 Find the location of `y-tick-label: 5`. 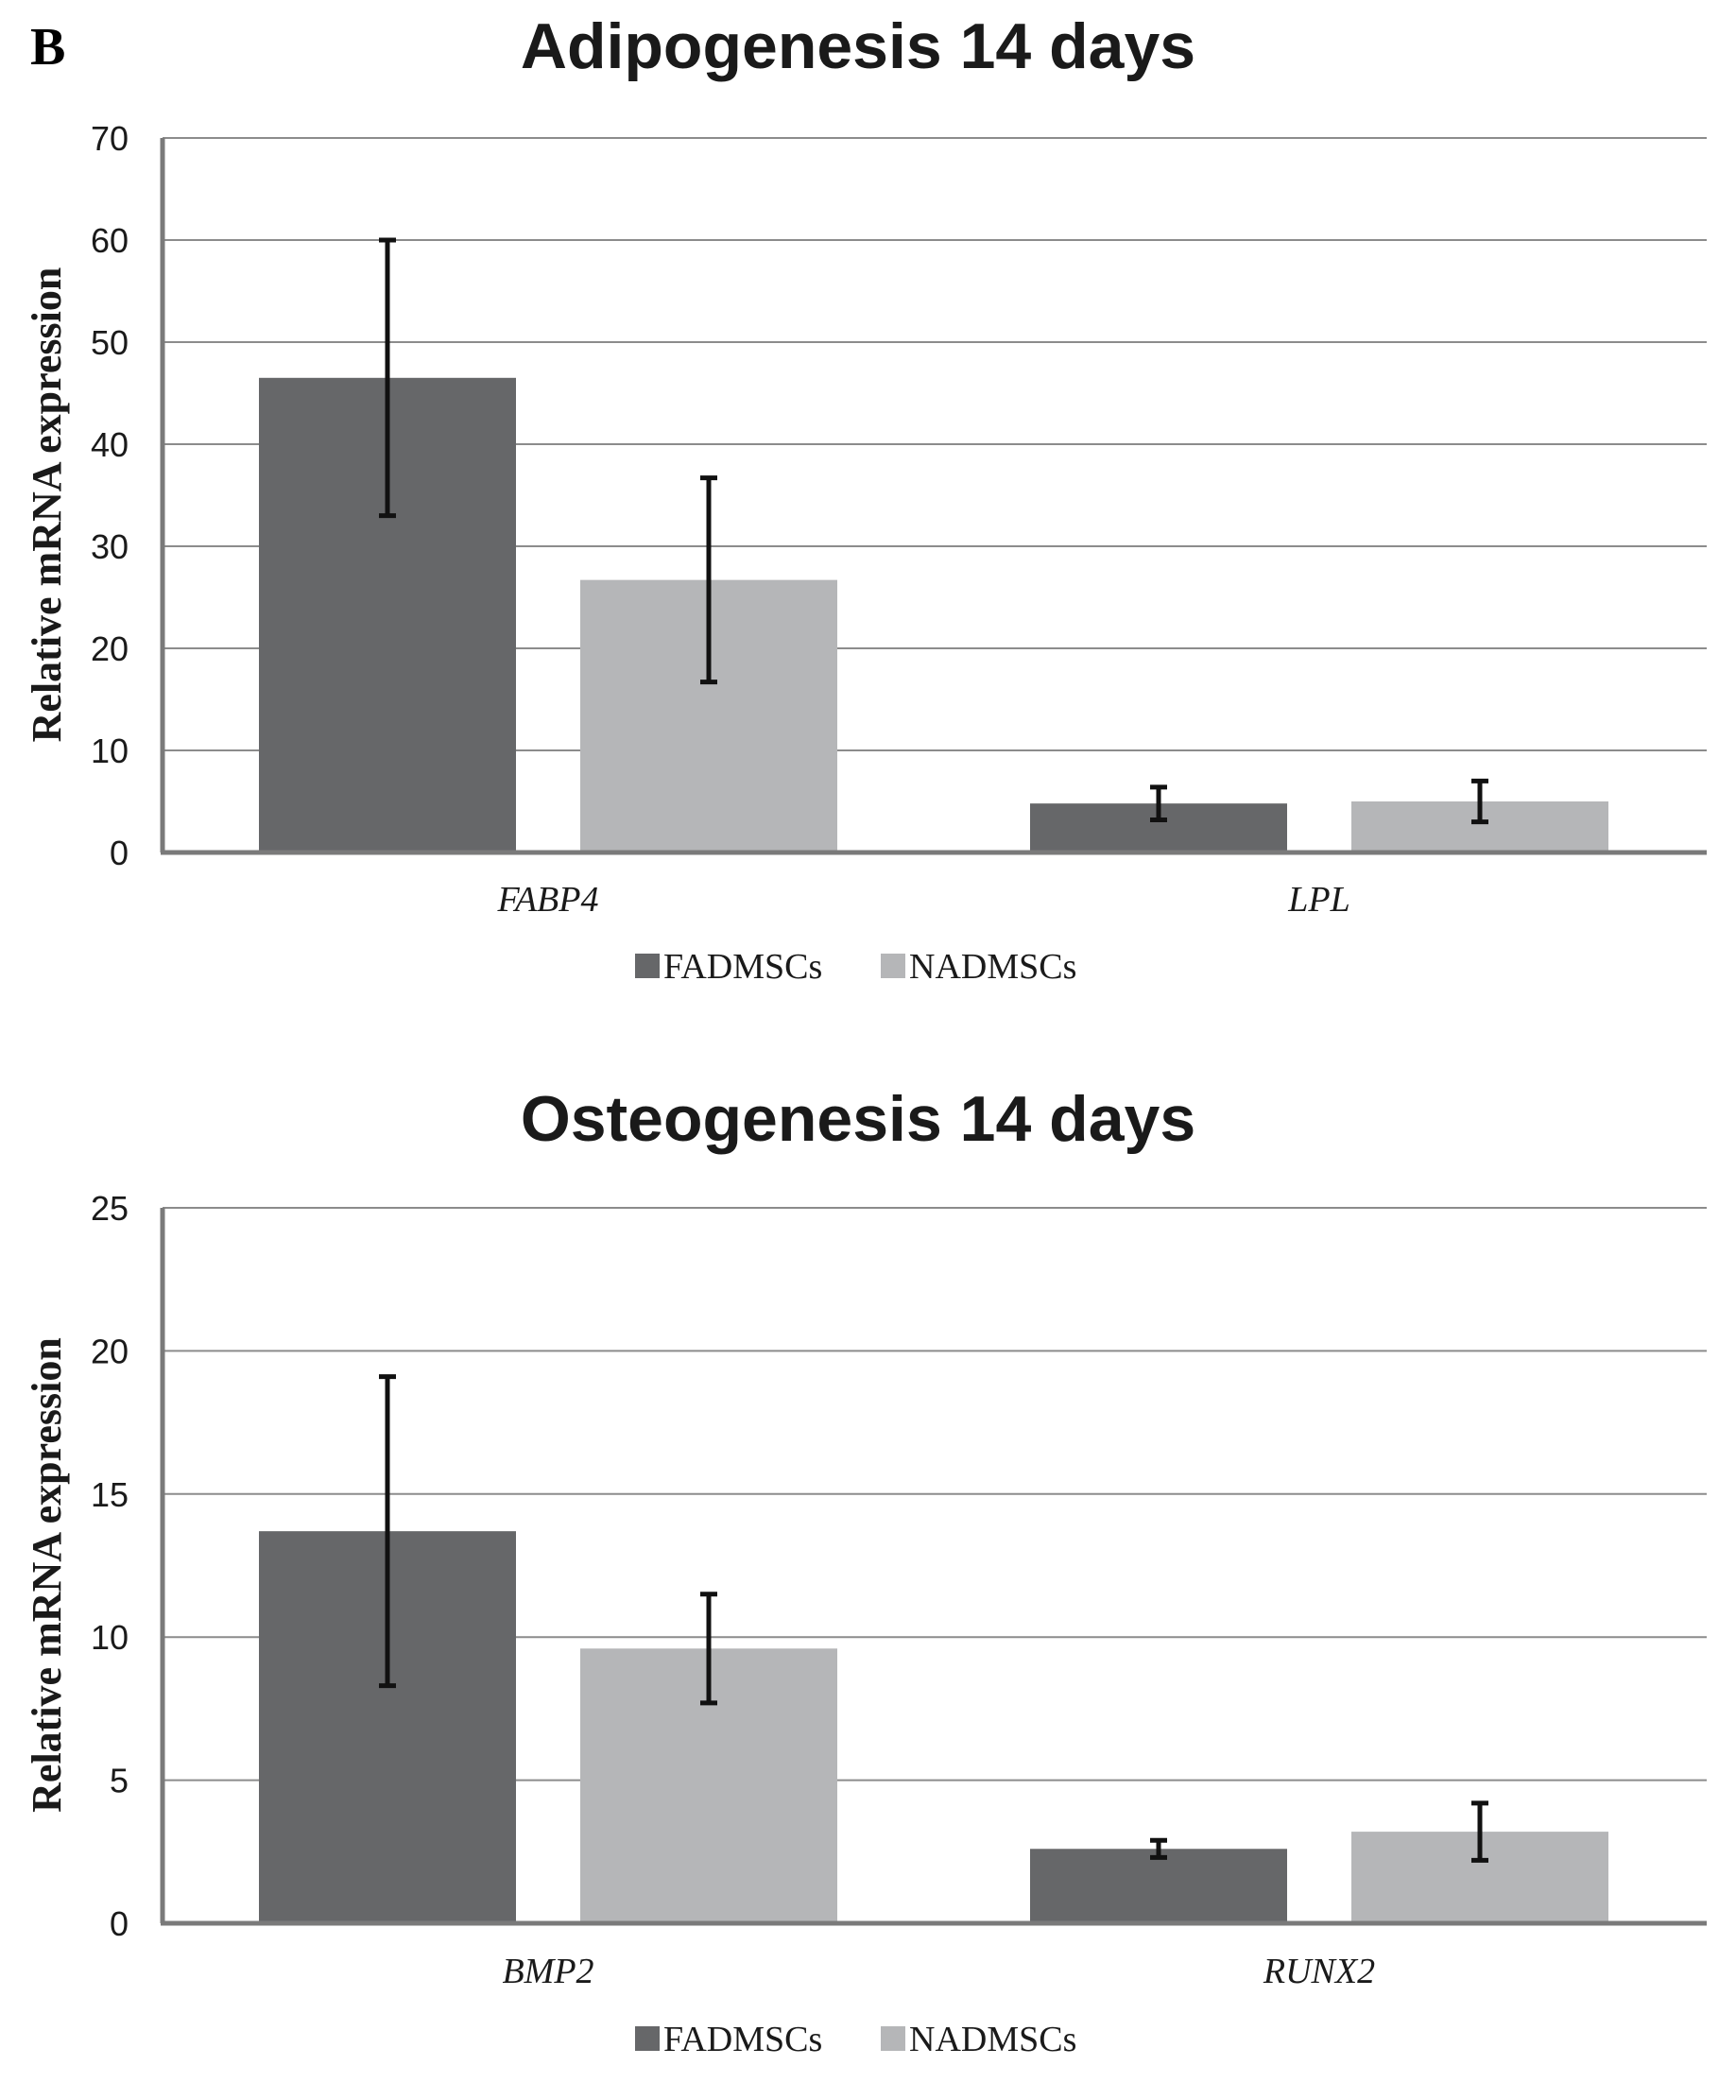

y-tick-label: 5 is located at coordinates (119, 1781).